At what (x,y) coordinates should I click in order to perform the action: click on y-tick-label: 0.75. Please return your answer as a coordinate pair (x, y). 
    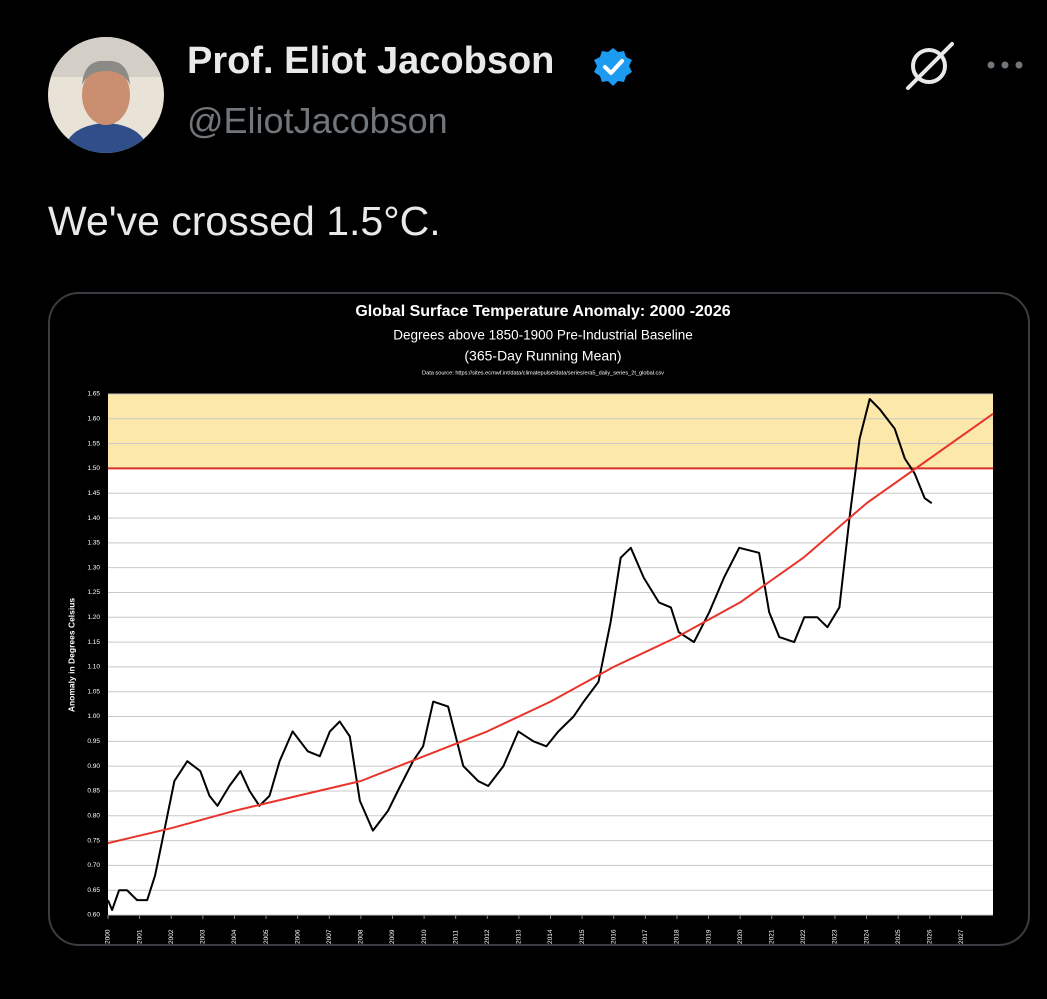
    Looking at the image, I should click on (93, 840).